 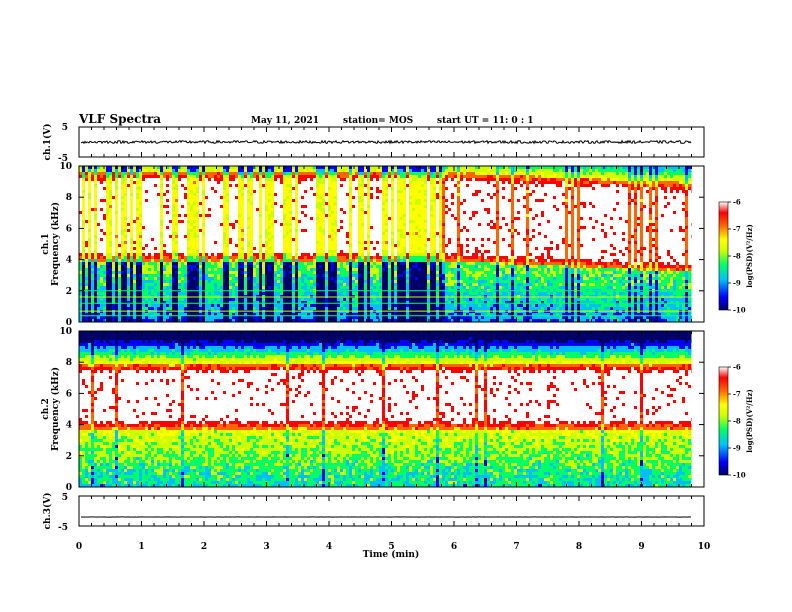 I want to click on x-axis-tick-labels: 0 1 2 3 4 5 6 7 8 9 10, so click(x=393, y=547).